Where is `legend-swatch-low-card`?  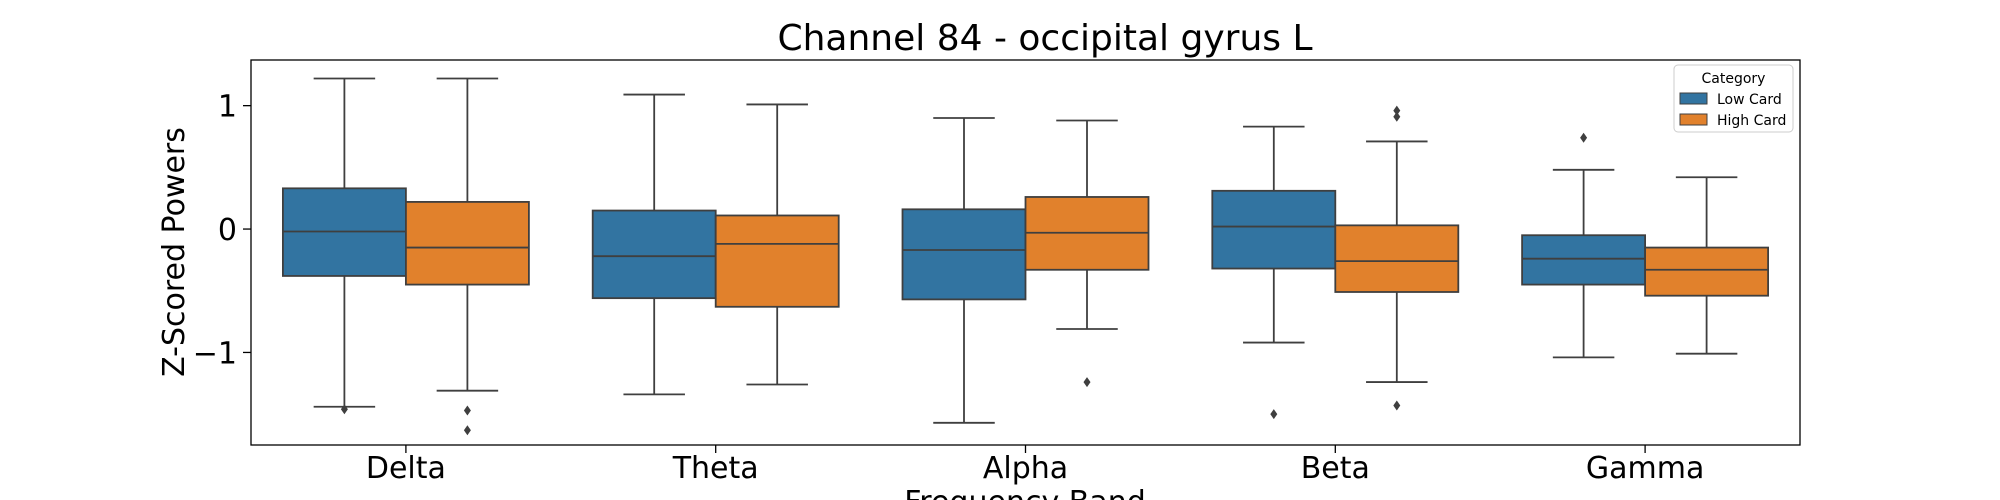 legend-swatch-low-card is located at coordinates (1693, 98).